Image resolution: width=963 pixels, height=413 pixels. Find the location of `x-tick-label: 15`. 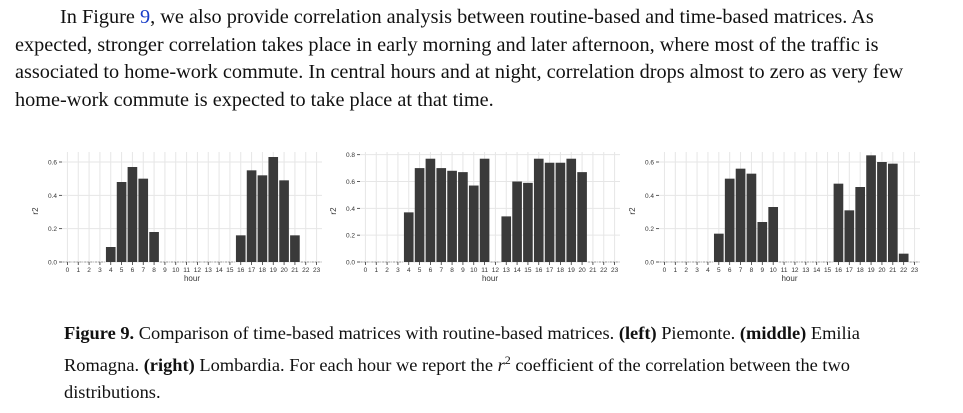

x-tick-label: 15 is located at coordinates (828, 270).